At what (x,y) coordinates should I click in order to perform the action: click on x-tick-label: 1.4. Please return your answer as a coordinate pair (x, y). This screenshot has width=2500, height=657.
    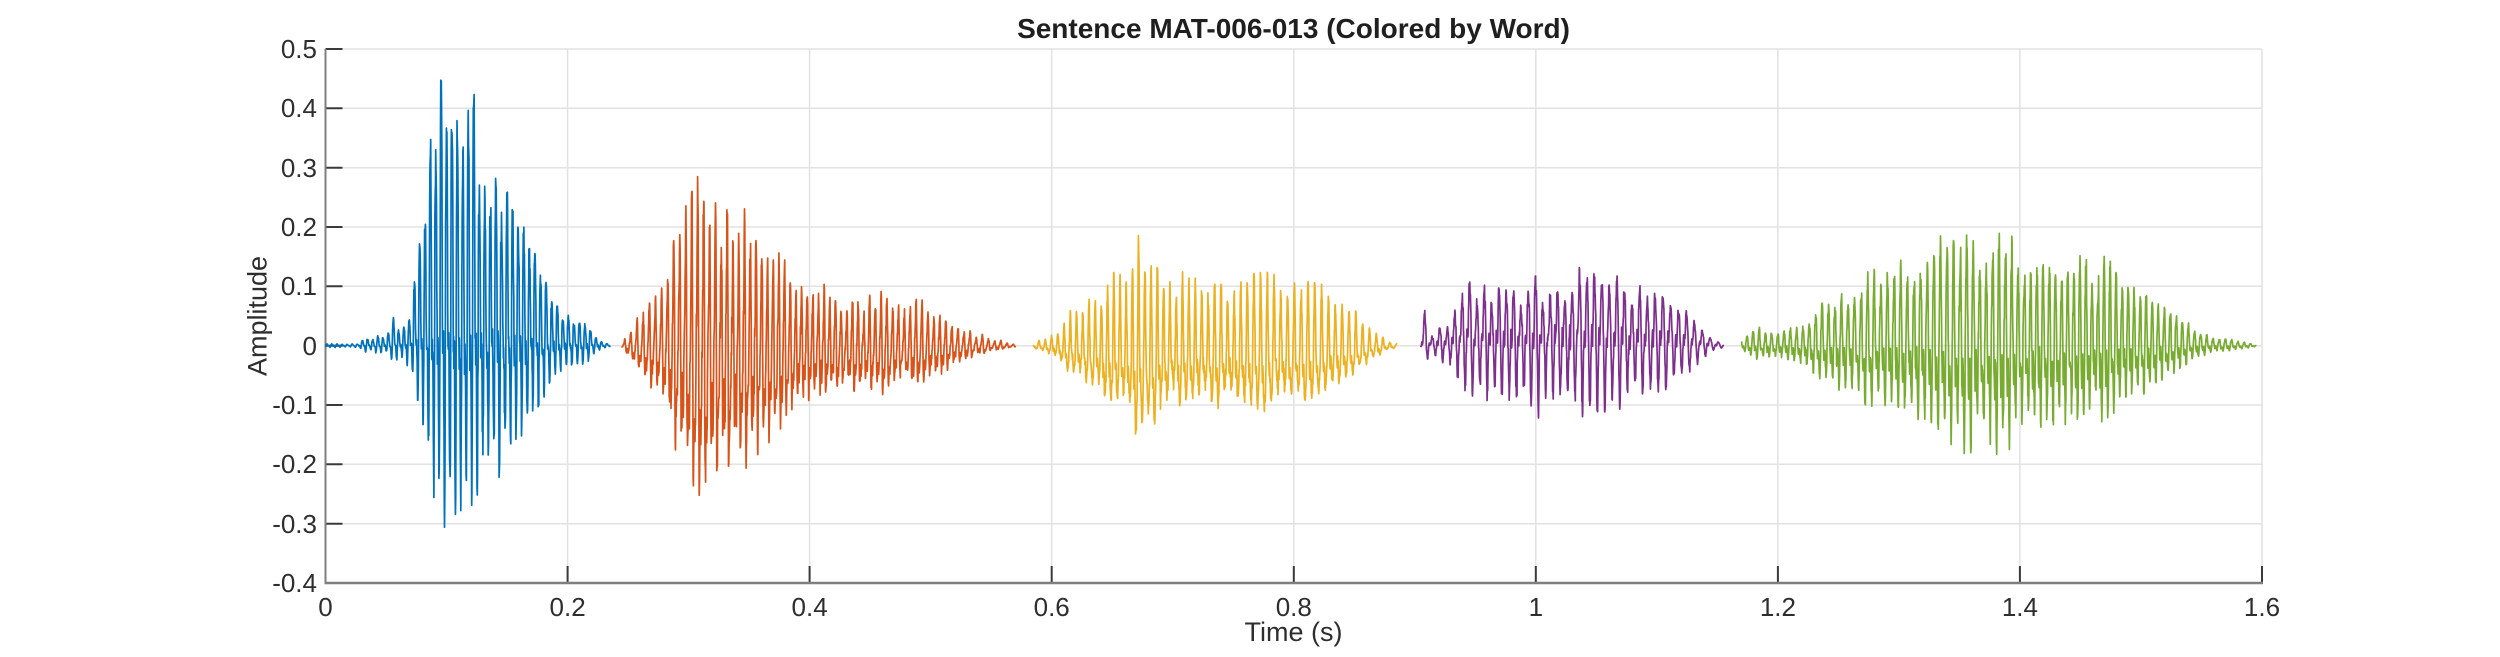
    Looking at the image, I should click on (2019, 607).